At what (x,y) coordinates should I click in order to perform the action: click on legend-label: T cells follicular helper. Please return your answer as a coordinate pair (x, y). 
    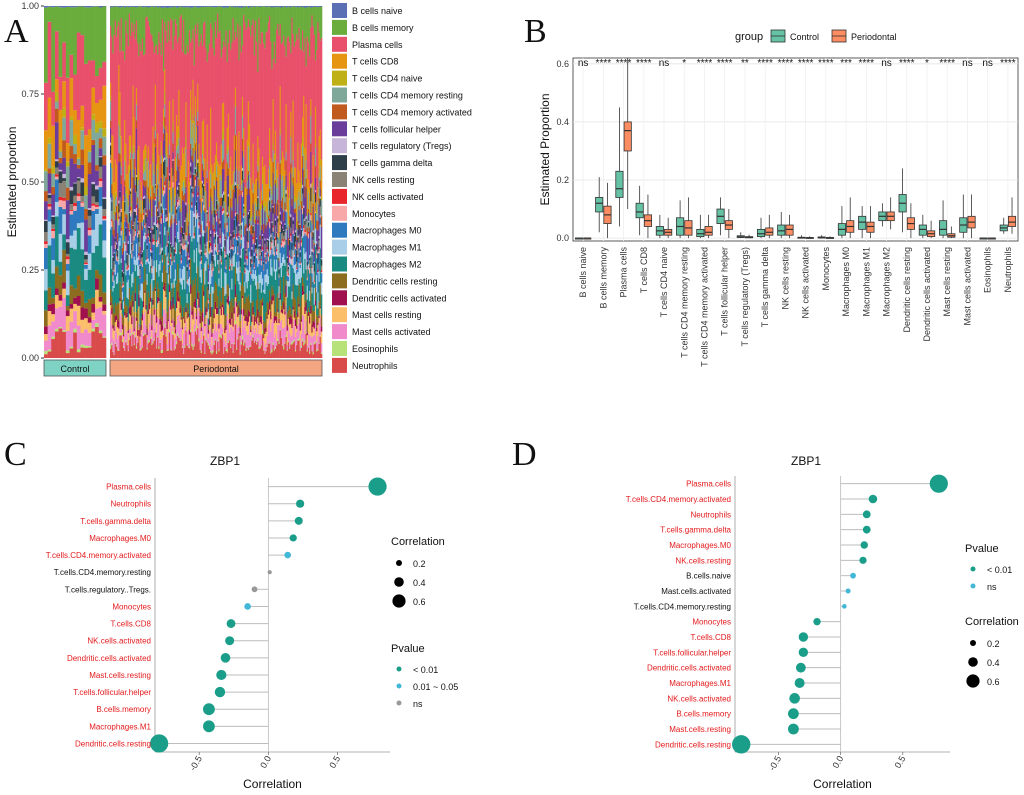
    Looking at the image, I should click on (396, 129).